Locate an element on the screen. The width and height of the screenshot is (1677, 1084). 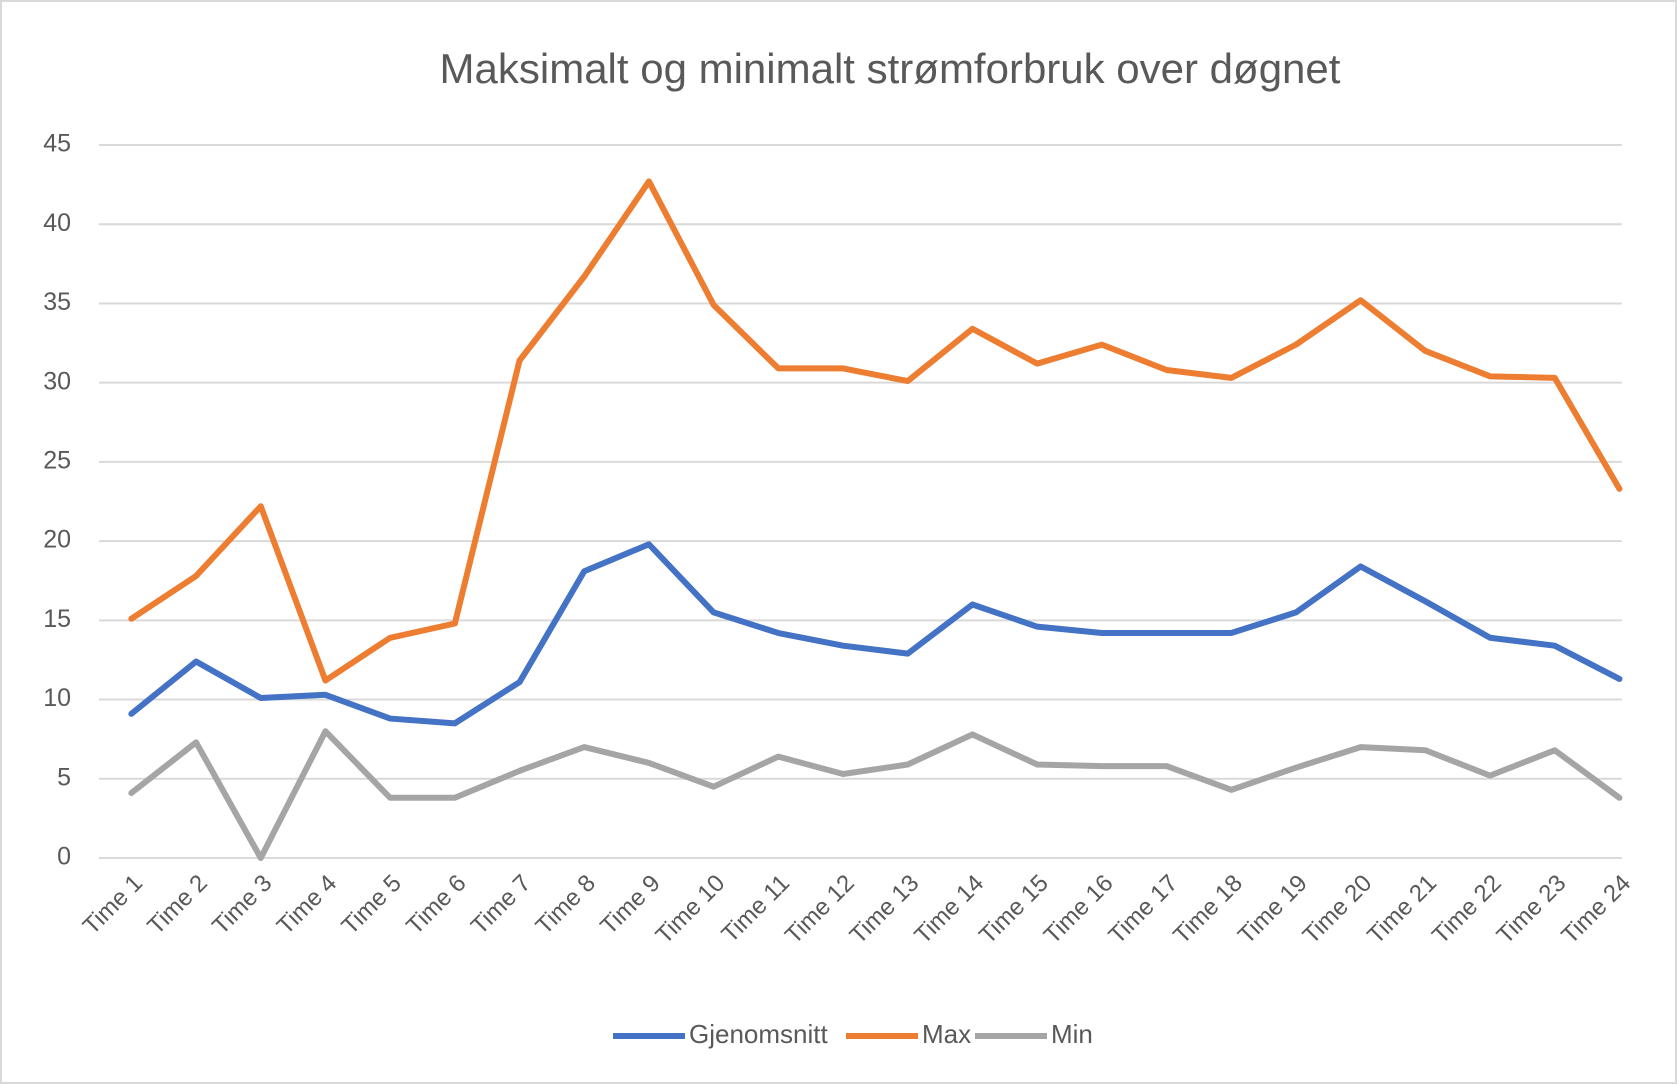
y-tick-label: 35 is located at coordinates (57, 302).